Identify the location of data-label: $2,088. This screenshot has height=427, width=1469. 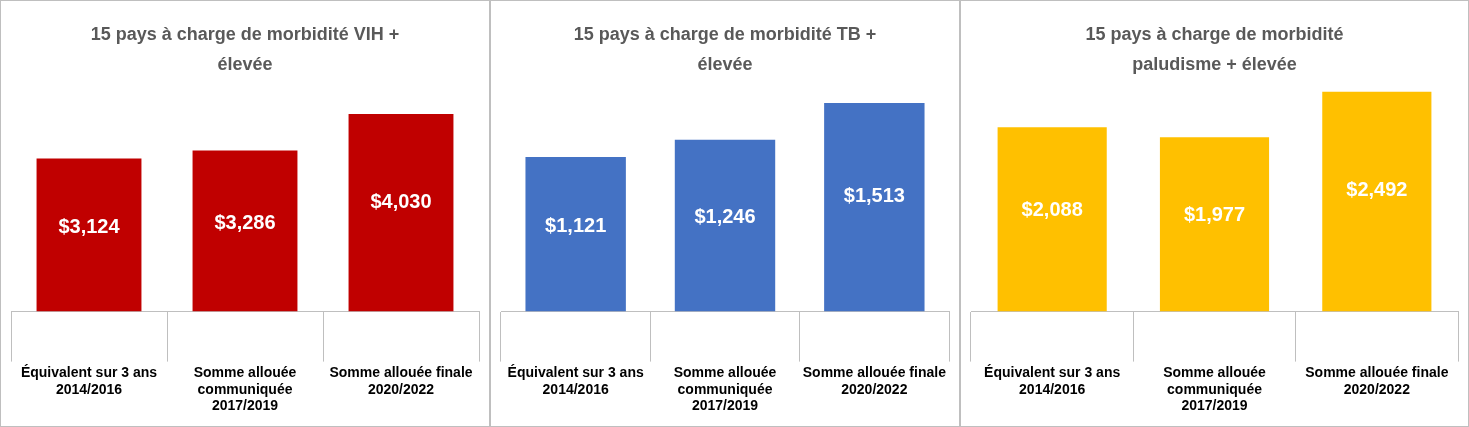
(1052, 208).